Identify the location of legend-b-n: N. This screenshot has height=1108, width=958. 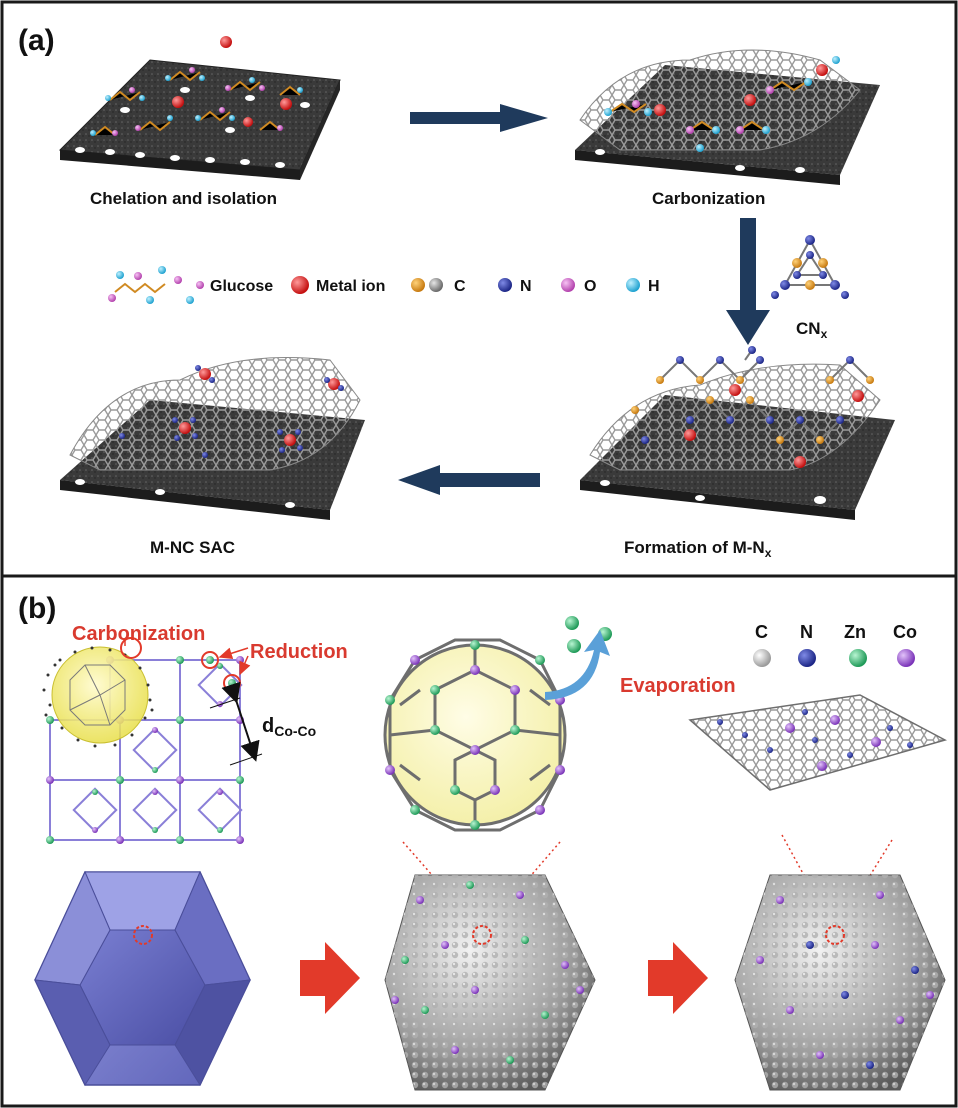
(806, 632).